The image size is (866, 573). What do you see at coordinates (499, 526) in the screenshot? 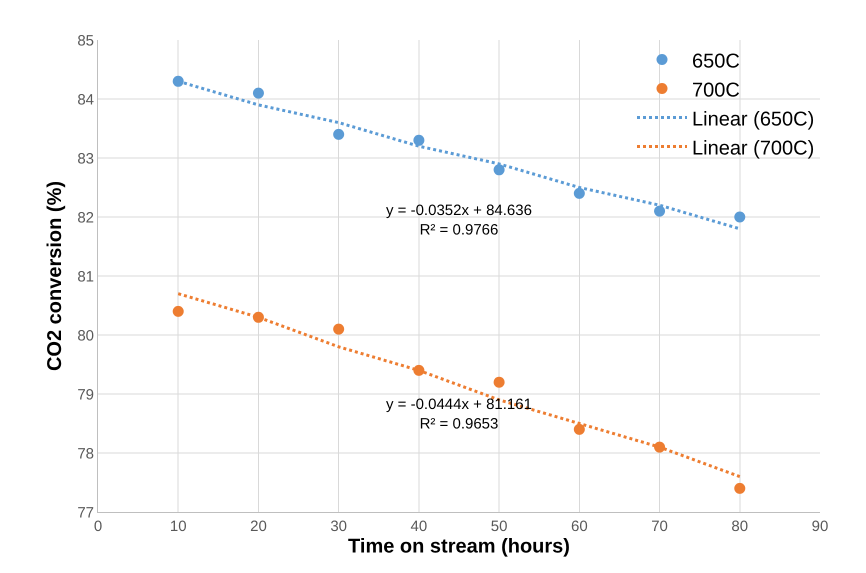
I see `x-tick-label: 50` at bounding box center [499, 526].